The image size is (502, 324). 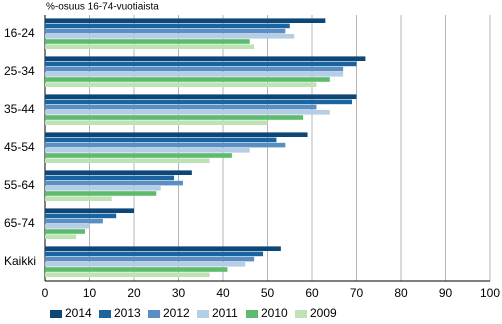 I want to click on y-tick-label: 25-34, so click(x=19, y=71).